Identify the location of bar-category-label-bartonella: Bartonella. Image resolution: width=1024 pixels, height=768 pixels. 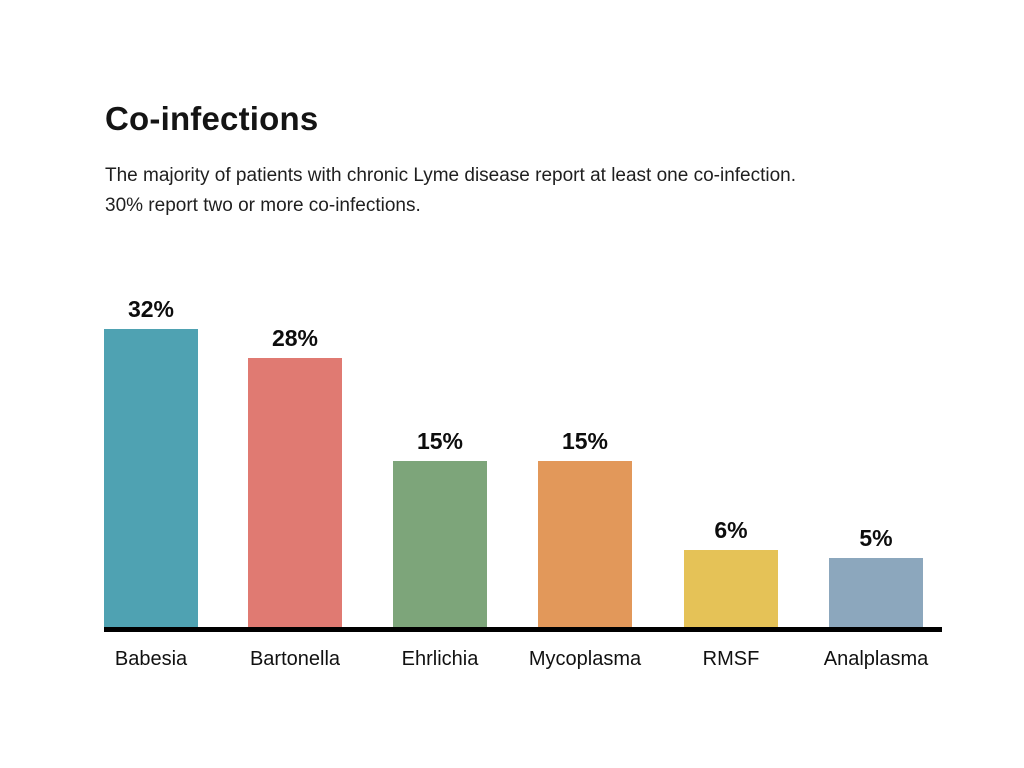
(295, 659).